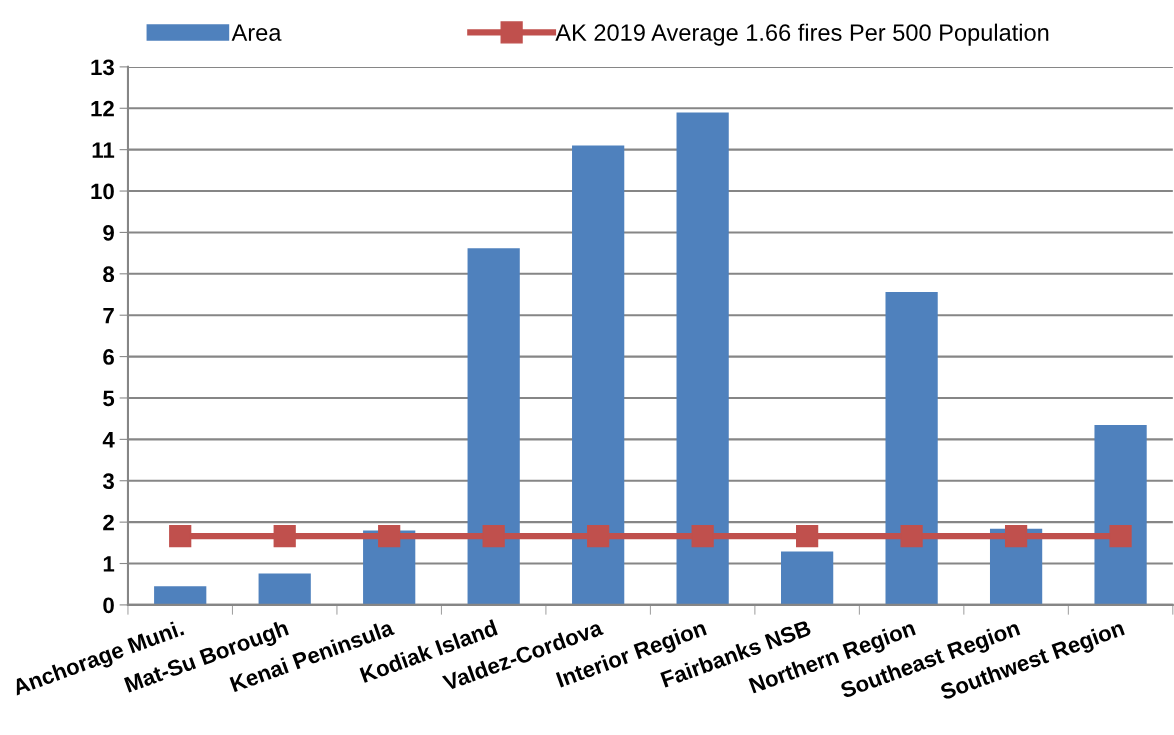 The width and height of the screenshot is (1174, 735). I want to click on y-tick-label: 4, so click(108, 440).